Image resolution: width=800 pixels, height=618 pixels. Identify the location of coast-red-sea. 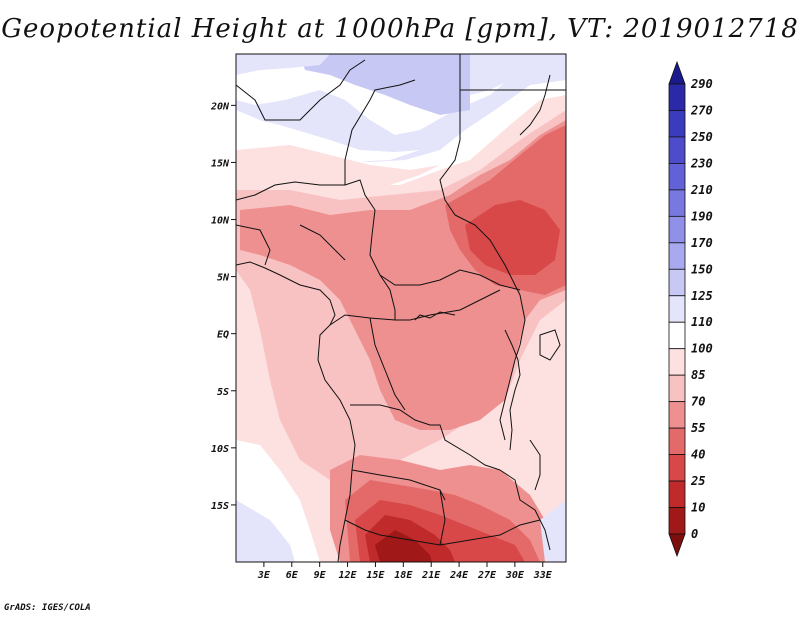
(535, 105).